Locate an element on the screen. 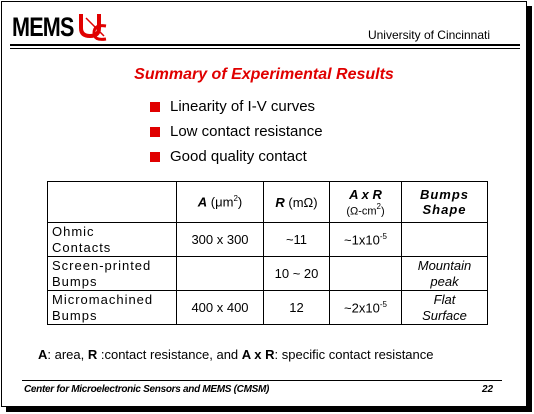 This screenshot has width=534, height=414. cell: ~2x10-5 is located at coordinates (365, 307).